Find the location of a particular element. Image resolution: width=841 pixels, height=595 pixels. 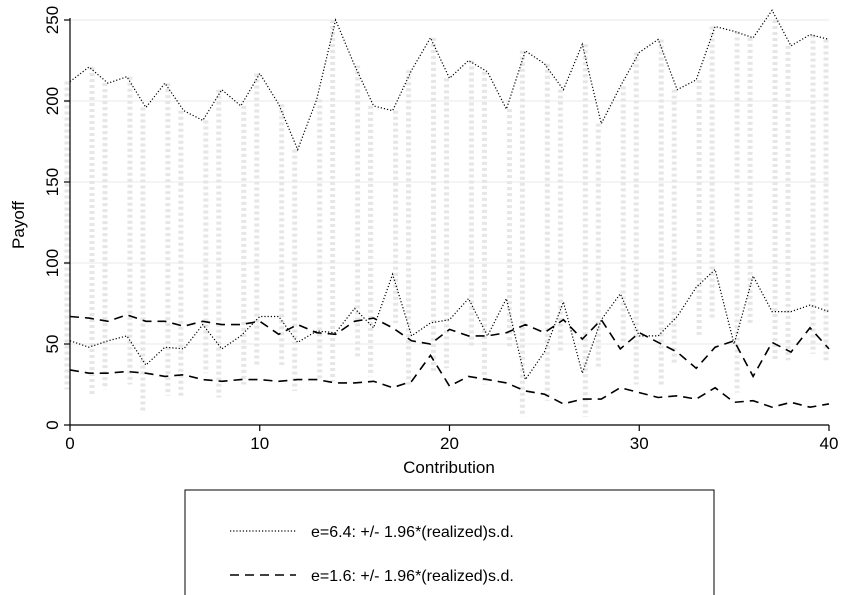

y-tick-label-150: 150 is located at coordinates (52, 182).